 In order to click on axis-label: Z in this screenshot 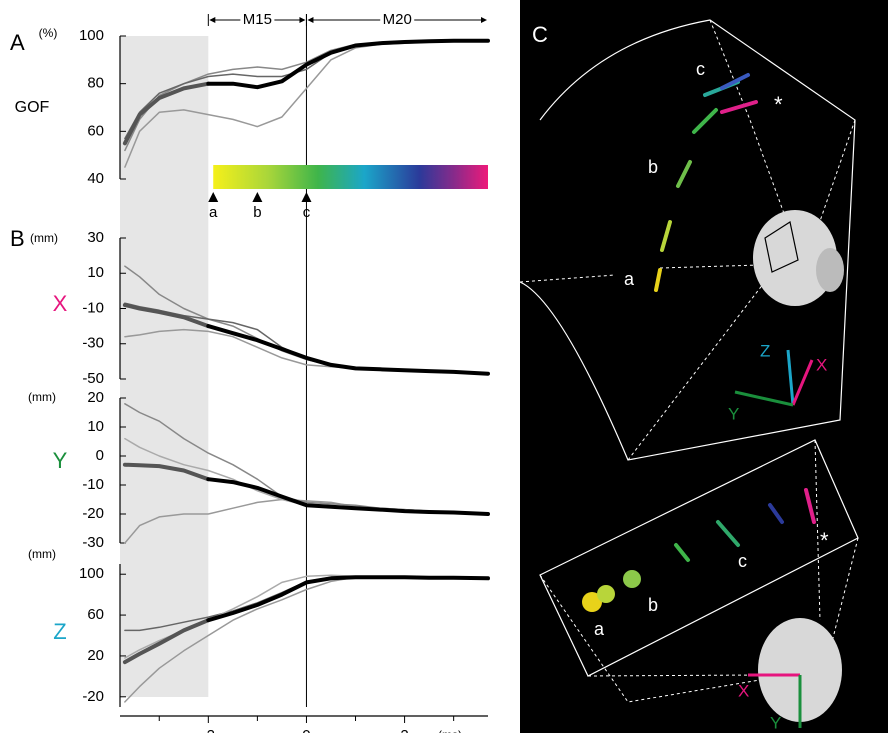, I will do `click(765, 350)`.